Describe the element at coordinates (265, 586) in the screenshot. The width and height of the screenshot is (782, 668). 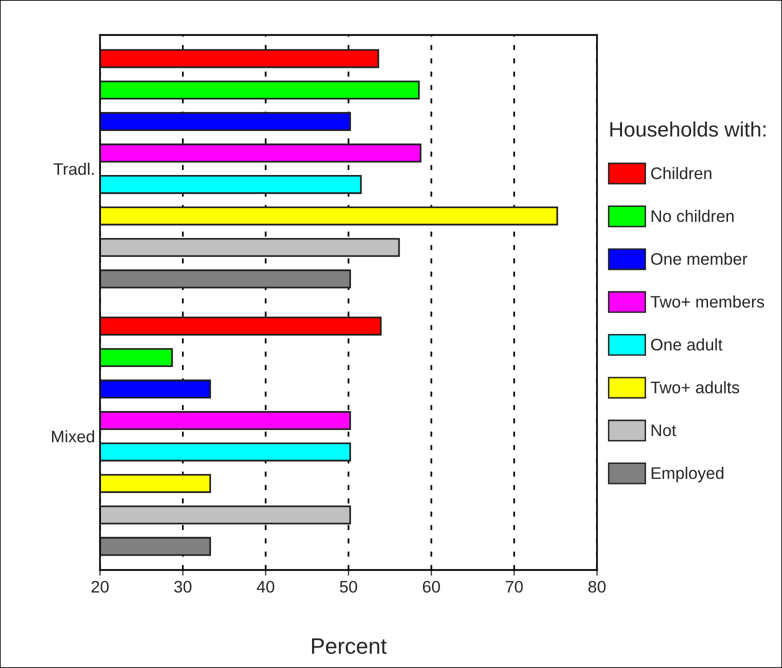
I see `x-tick-label: 40` at that location.